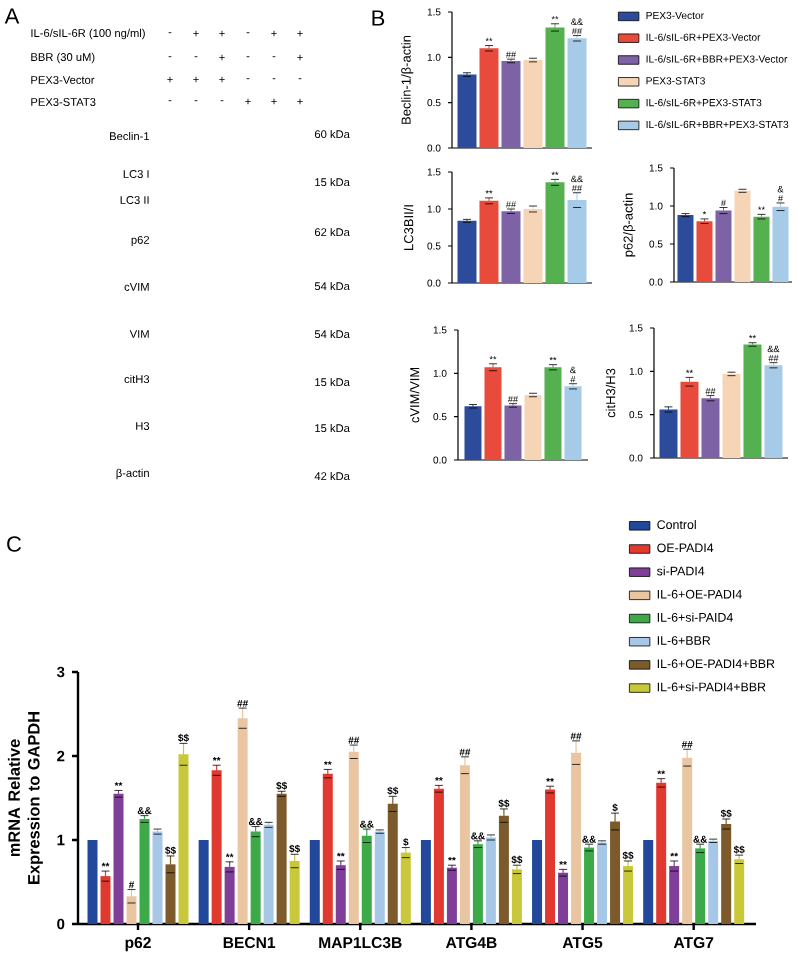  I want to click on chart-title: C, so click(14, 544).